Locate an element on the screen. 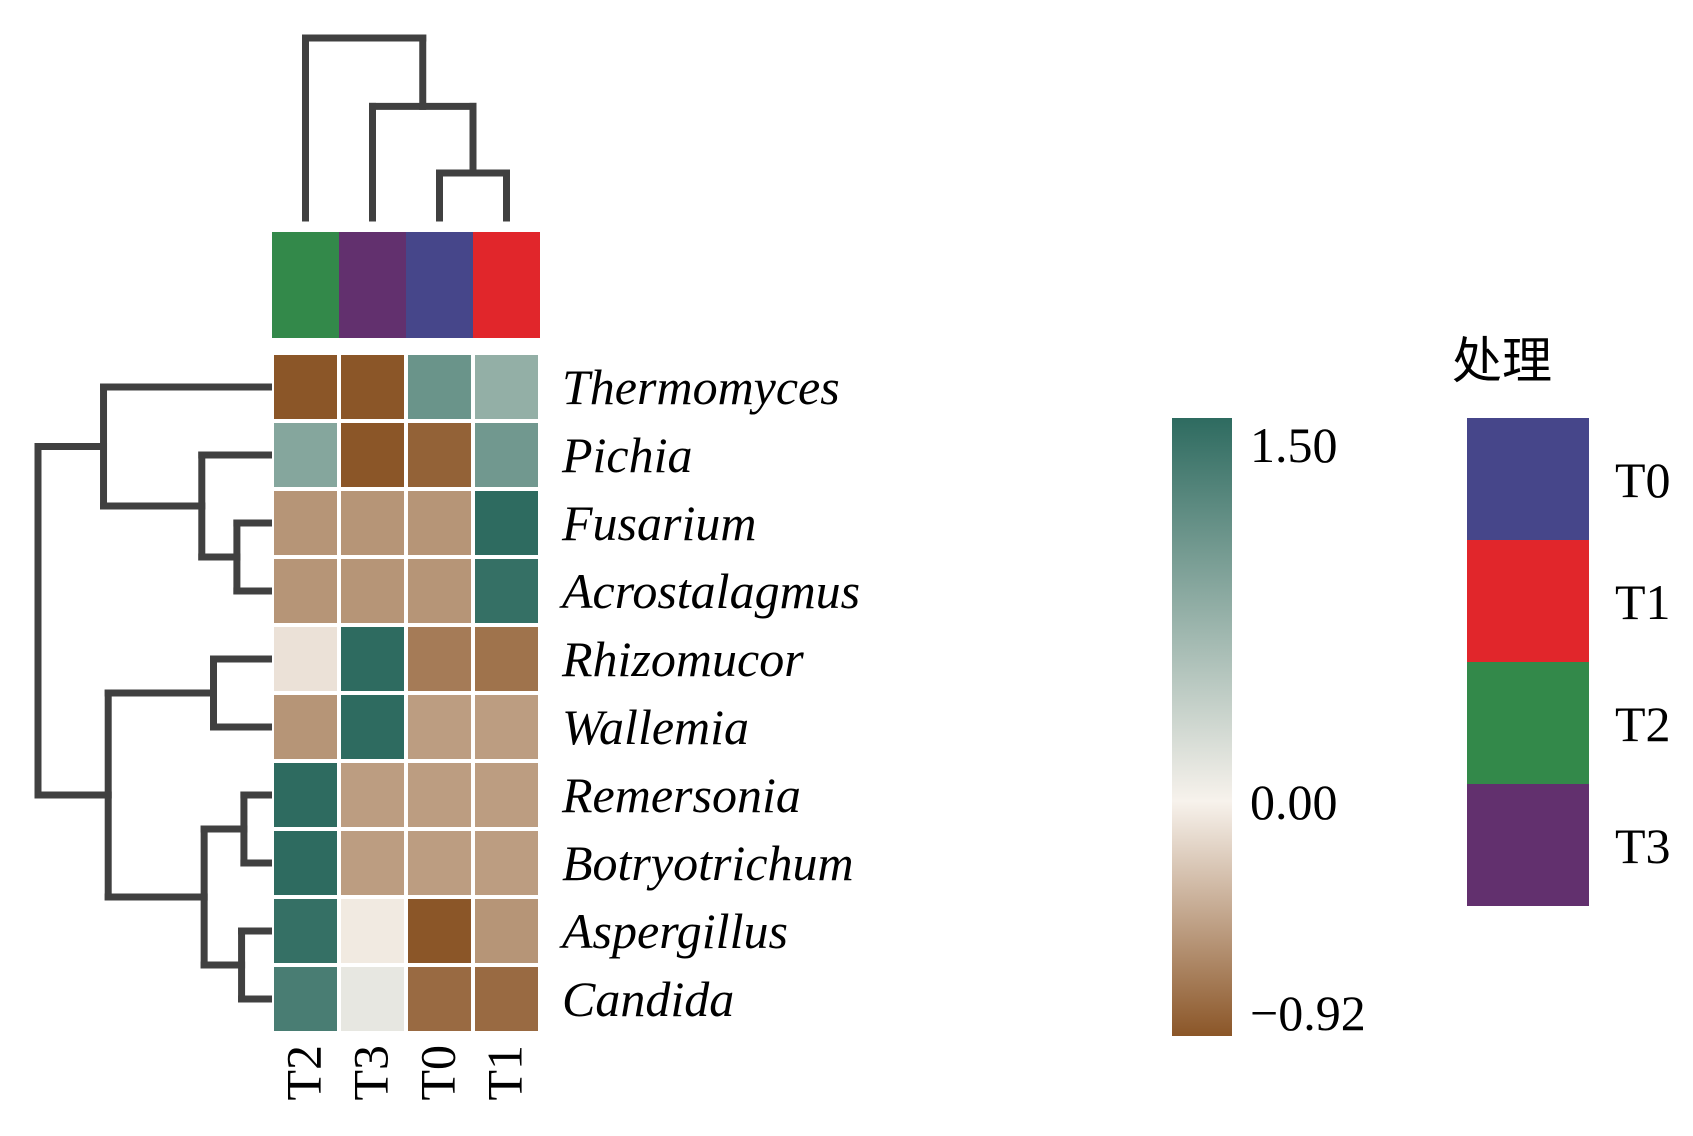 Image resolution: width=1693 pixels, height=1136 pixels. row-label: Rhizomucor is located at coordinates (682, 659).